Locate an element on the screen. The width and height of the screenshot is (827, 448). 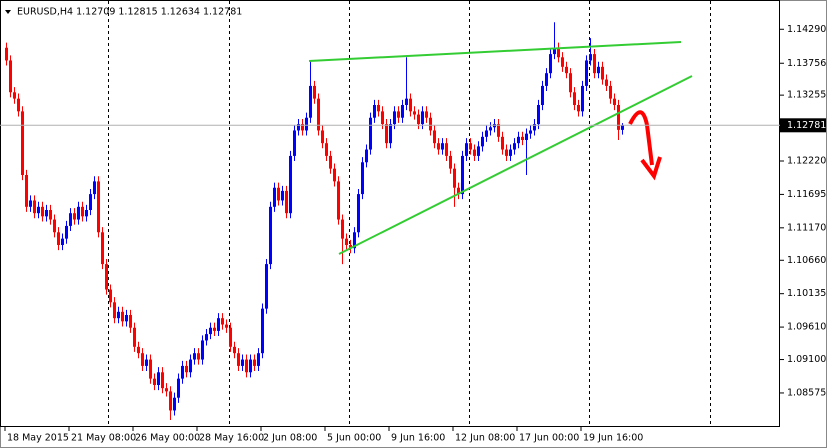
y-tick-label: 1.11695 is located at coordinates (806, 194).